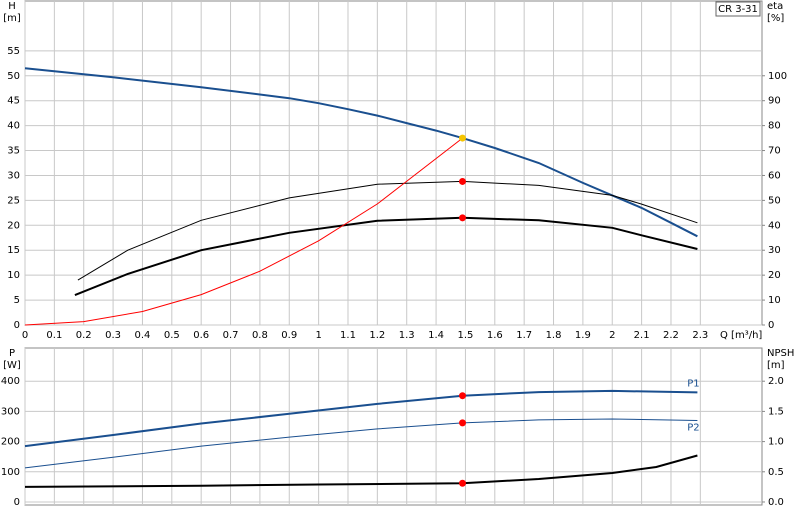 Image resolution: width=800 pixels, height=520 pixels. I want to click on y-tick-label: 30, so click(13, 175).